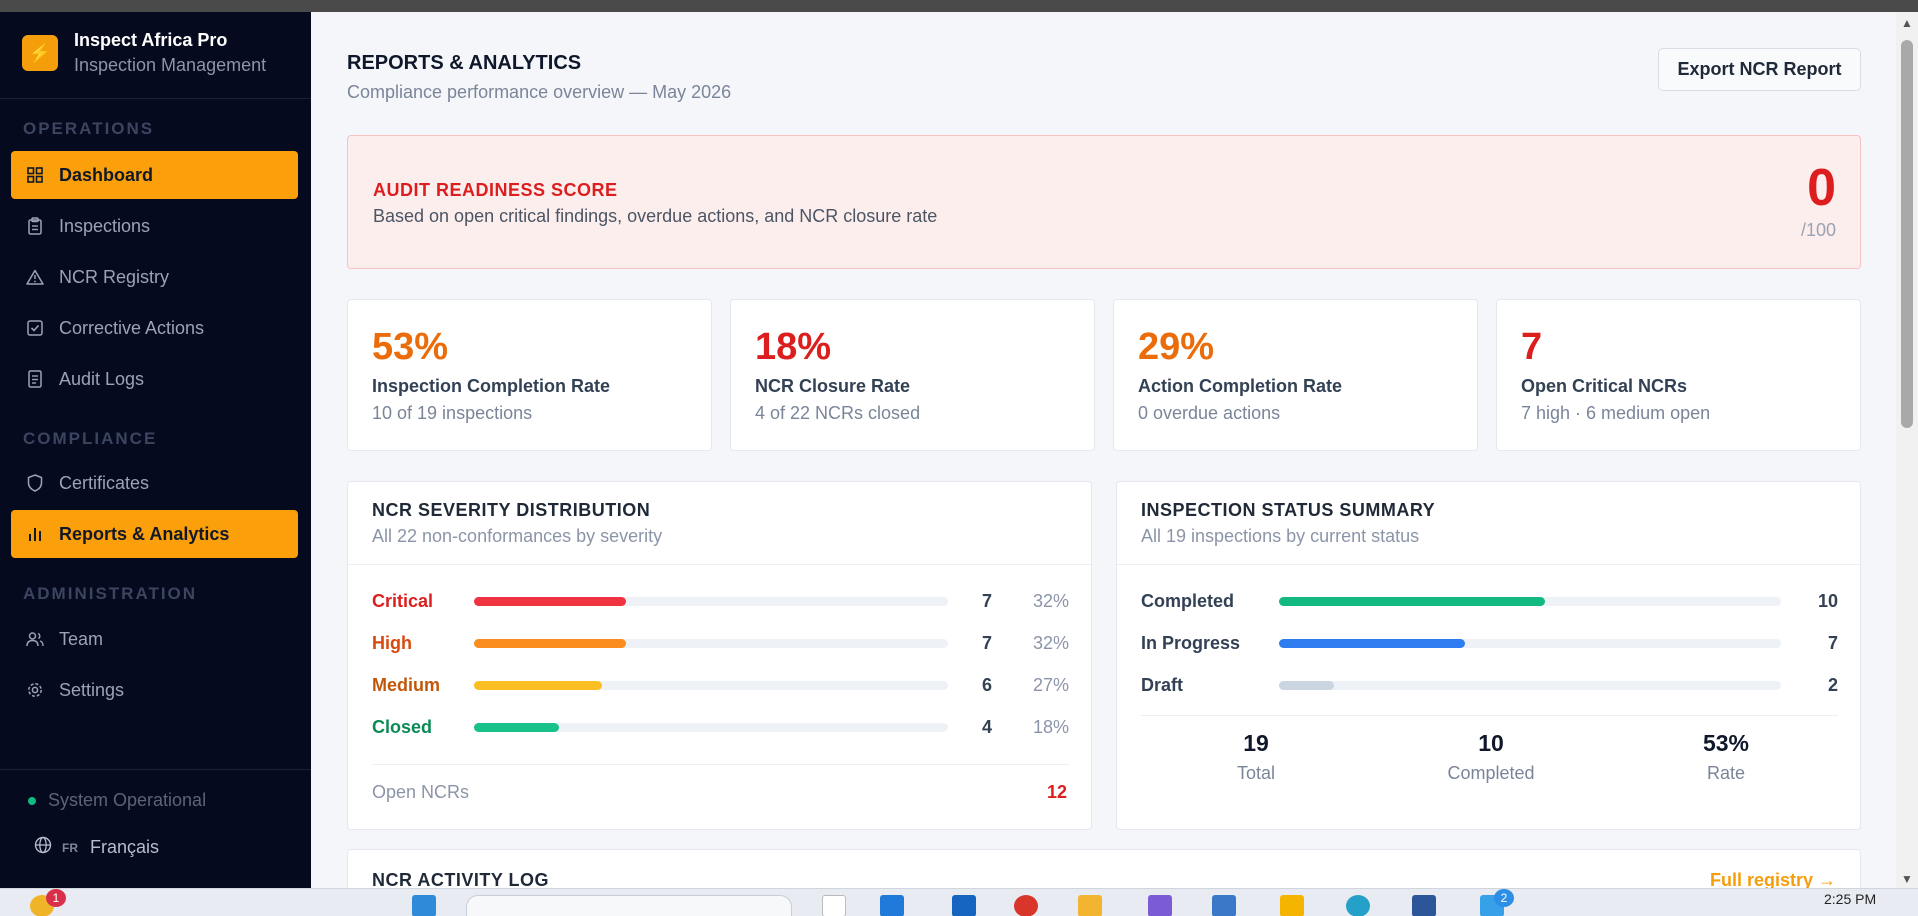 This screenshot has width=1918, height=916. Describe the element at coordinates (1209, 413) in the screenshot. I see `kpi-subtext: 0 overdue actions` at that location.